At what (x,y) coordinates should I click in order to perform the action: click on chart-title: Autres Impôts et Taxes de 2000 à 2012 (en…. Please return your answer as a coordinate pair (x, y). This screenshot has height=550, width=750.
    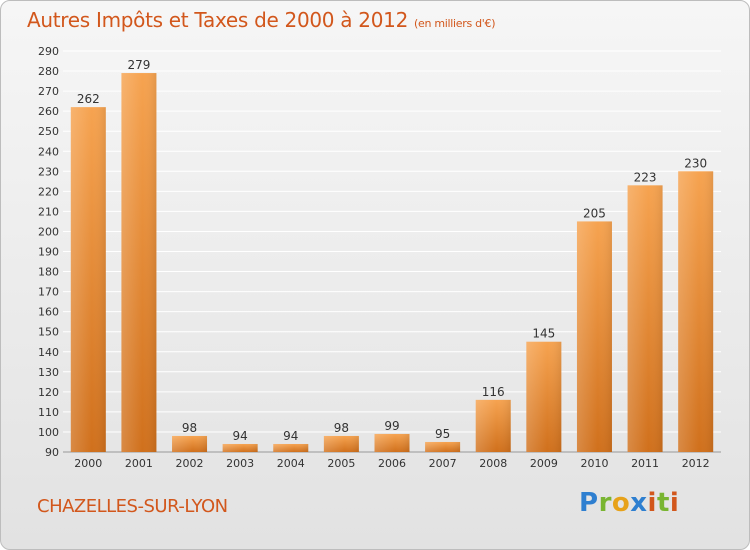
    Looking at the image, I should click on (261, 20).